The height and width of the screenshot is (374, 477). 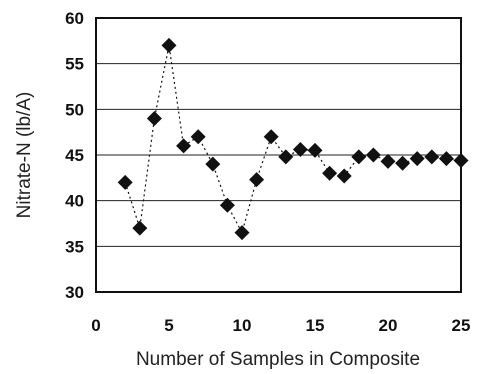 What do you see at coordinates (74, 201) in the screenshot?
I see `y-tick-label: 40` at bounding box center [74, 201].